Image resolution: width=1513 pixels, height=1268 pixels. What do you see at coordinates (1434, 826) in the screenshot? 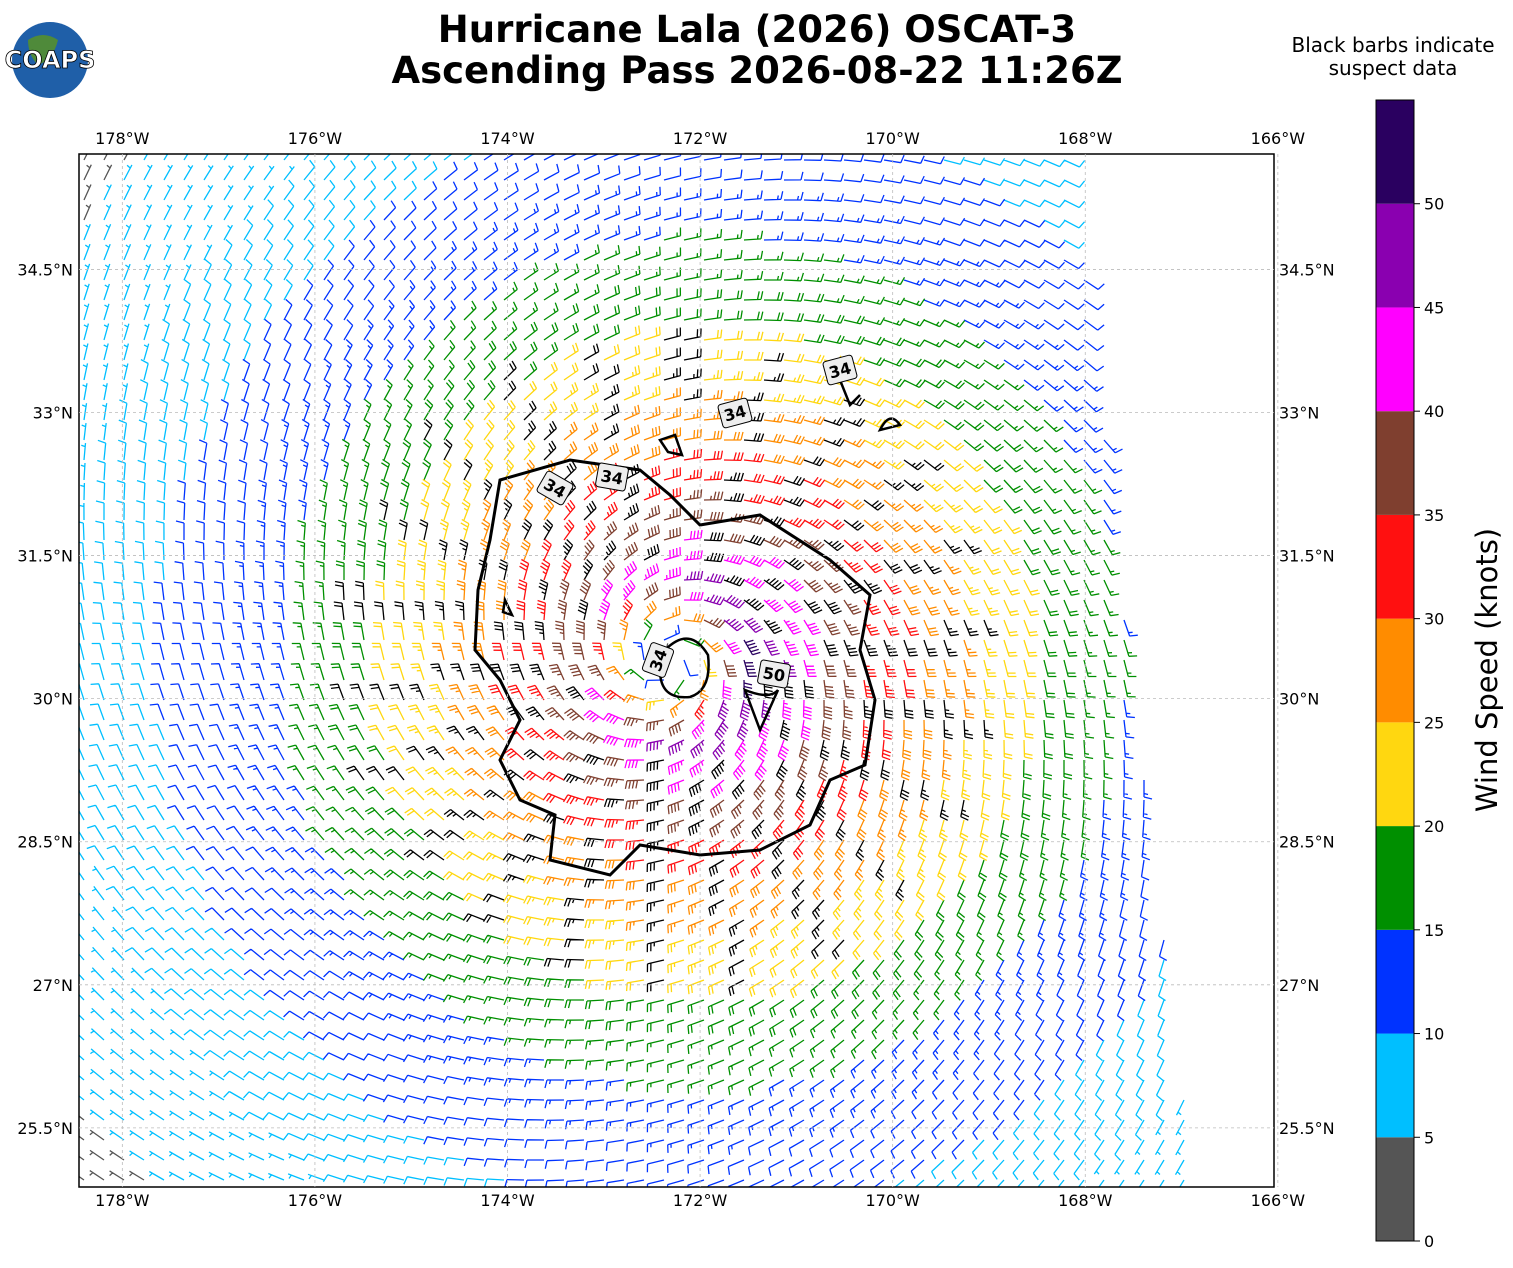
I see `colorbar-tick-label: 20` at bounding box center [1434, 826].